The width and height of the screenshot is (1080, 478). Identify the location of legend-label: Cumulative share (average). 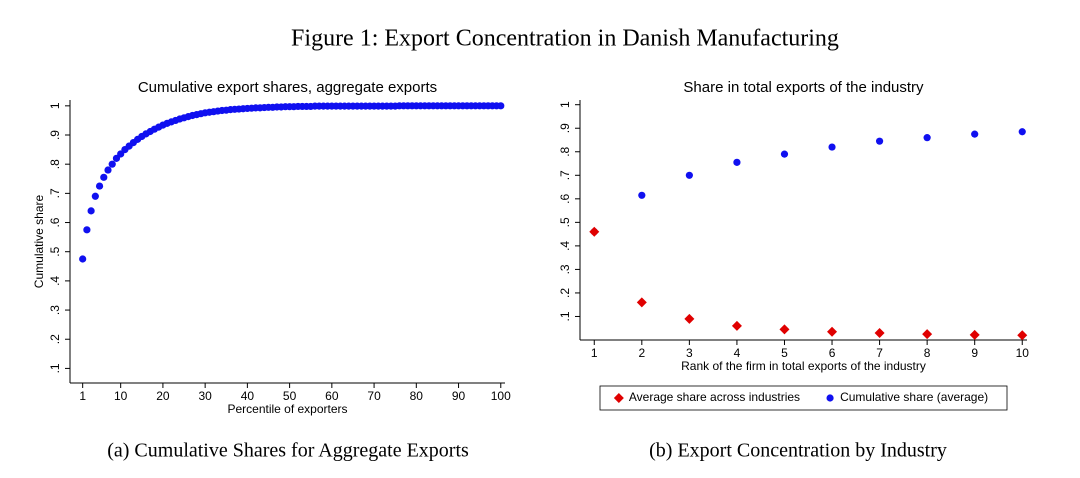
(914, 397).